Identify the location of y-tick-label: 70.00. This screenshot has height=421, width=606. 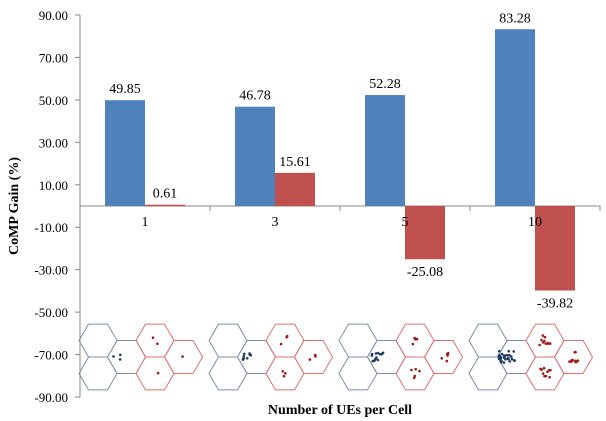
(53, 57).